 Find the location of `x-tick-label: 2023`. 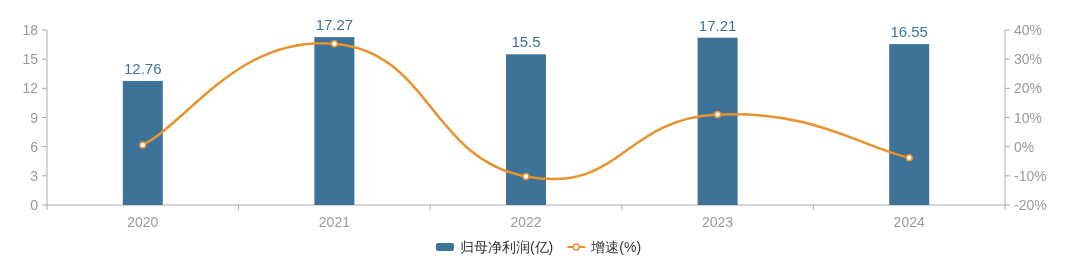

x-tick-label: 2023 is located at coordinates (718, 222).